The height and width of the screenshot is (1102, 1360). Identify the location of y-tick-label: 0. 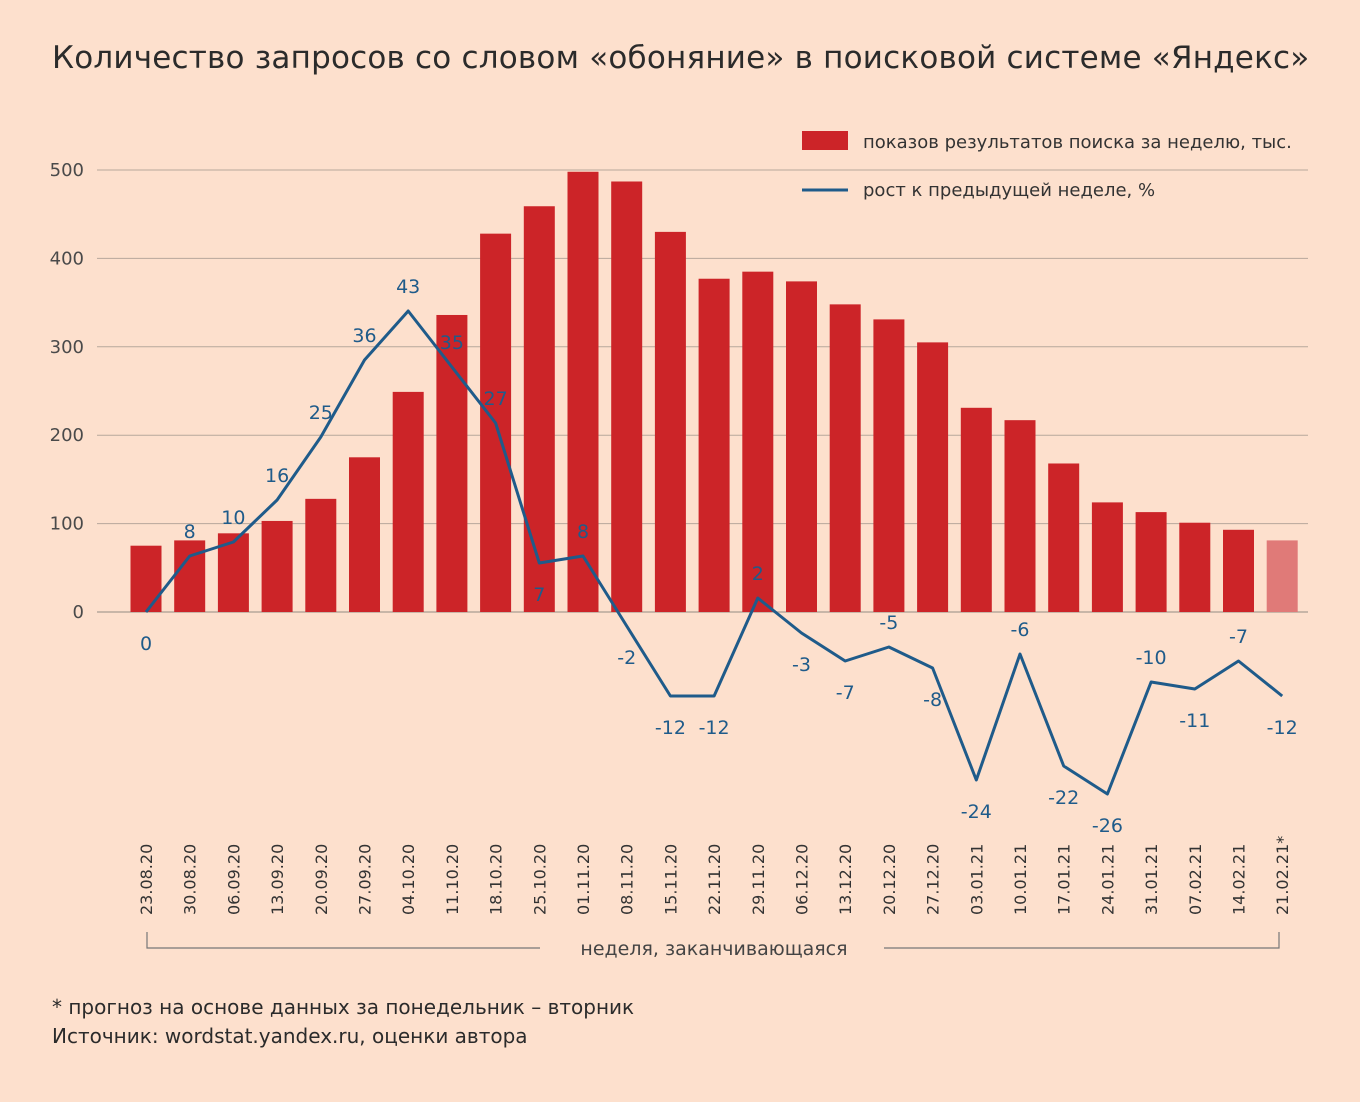
(78, 612).